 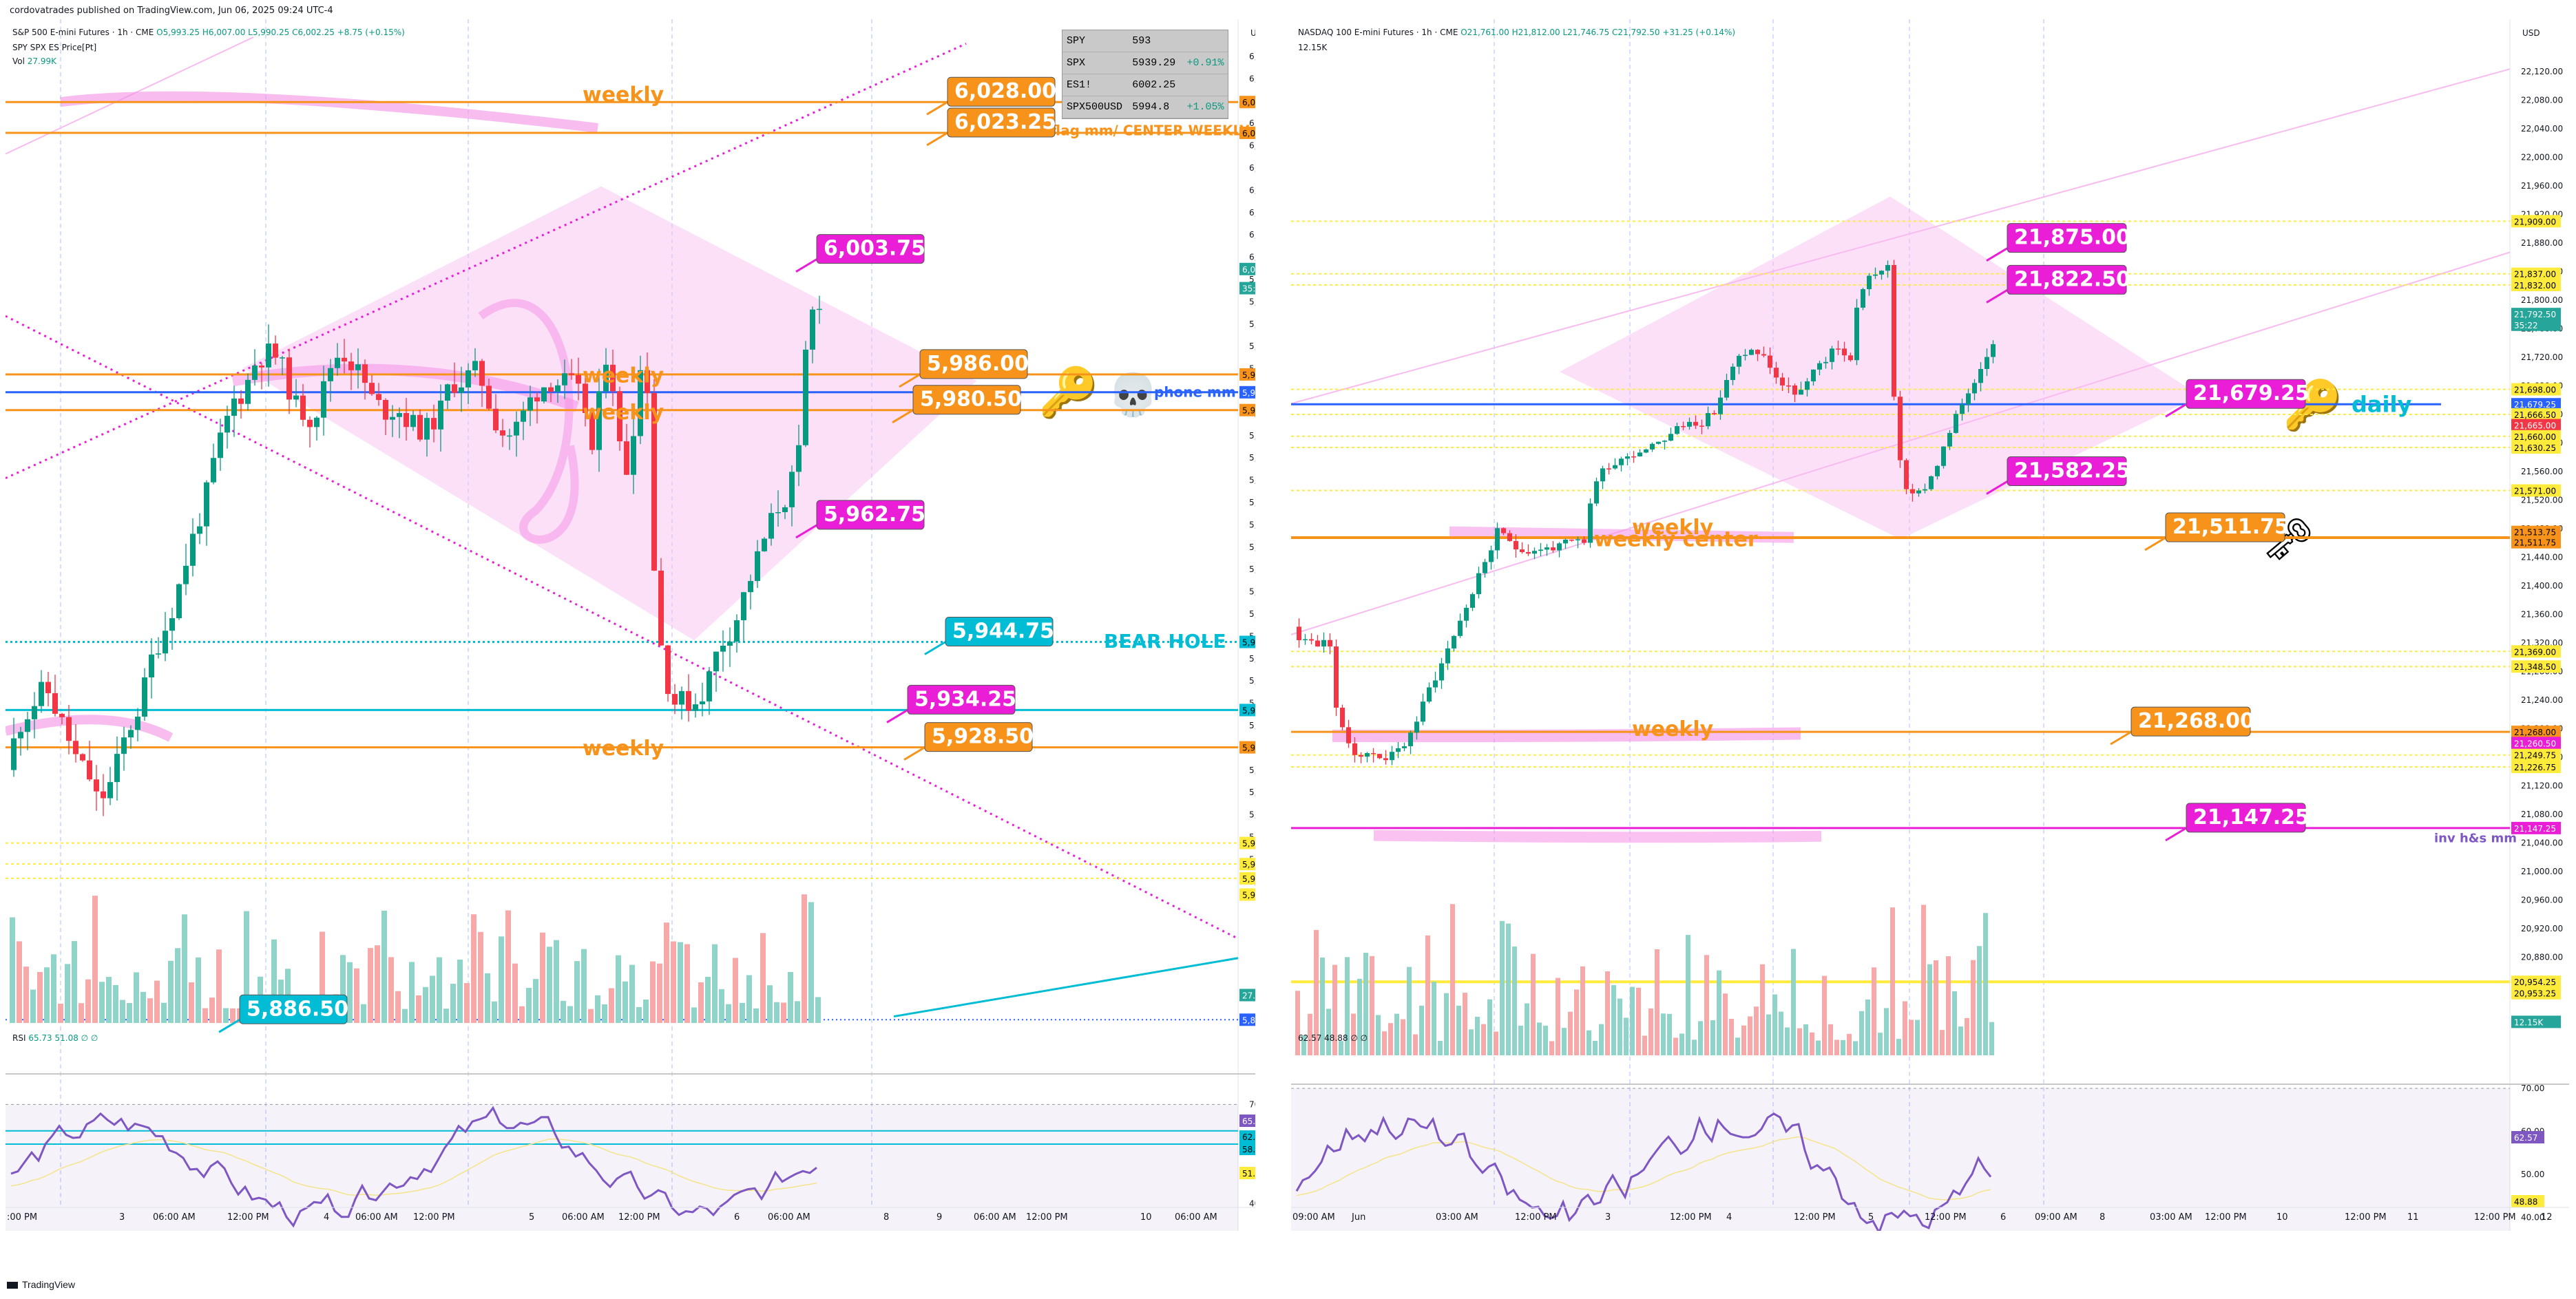 I want to click on watchlist-row: ES1! 6002.25, so click(x=1145, y=85).